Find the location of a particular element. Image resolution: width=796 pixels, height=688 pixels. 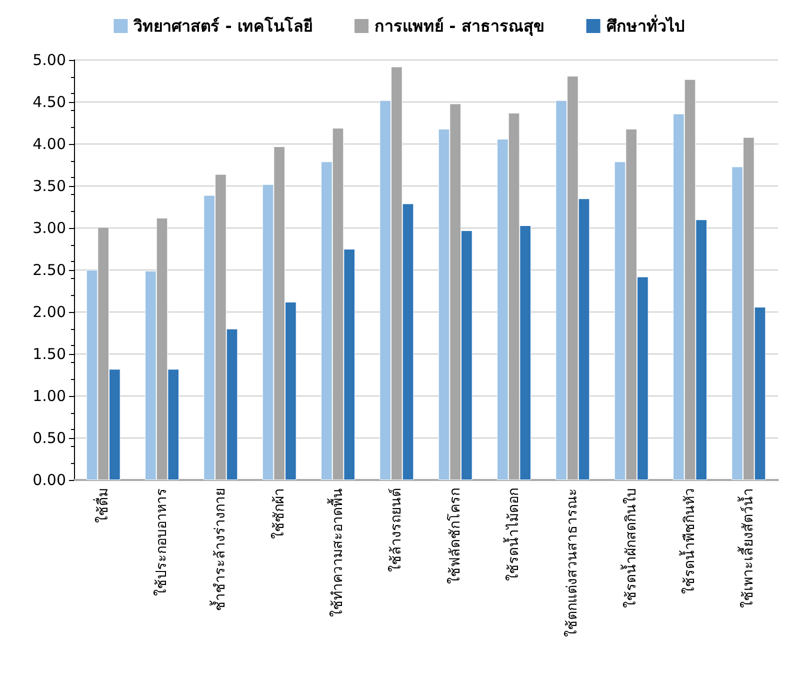

x-tick-label: ใช้ล้างรถยนต์ is located at coordinates (396, 530).